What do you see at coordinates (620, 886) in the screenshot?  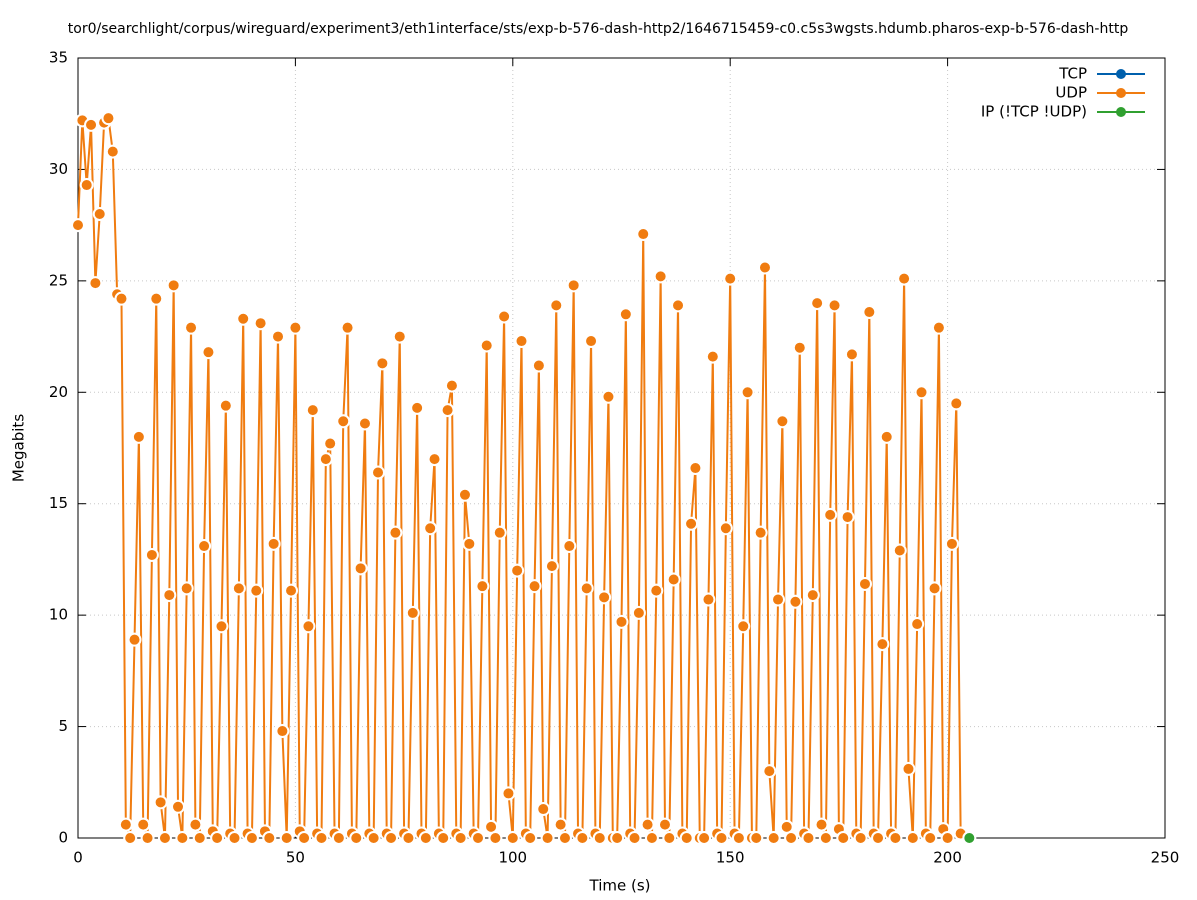 I see `x-axis-label: Time (s)` at bounding box center [620, 886].